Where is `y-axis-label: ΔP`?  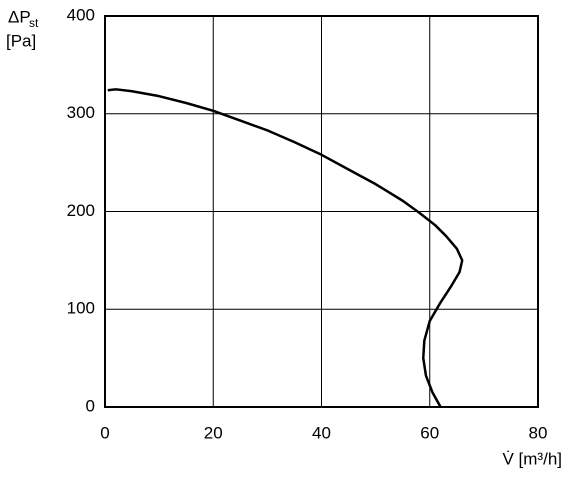
y-axis-label: ΔP is located at coordinates (19, 16).